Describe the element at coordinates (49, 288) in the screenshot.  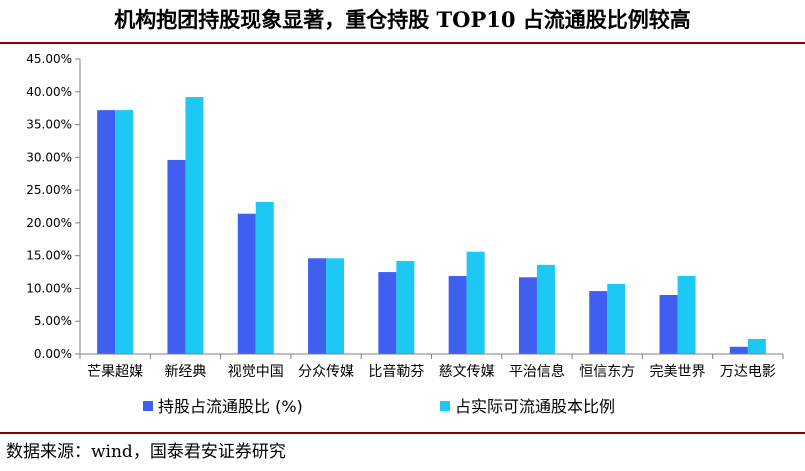
I see `y-tick-label: 10.00%` at that location.